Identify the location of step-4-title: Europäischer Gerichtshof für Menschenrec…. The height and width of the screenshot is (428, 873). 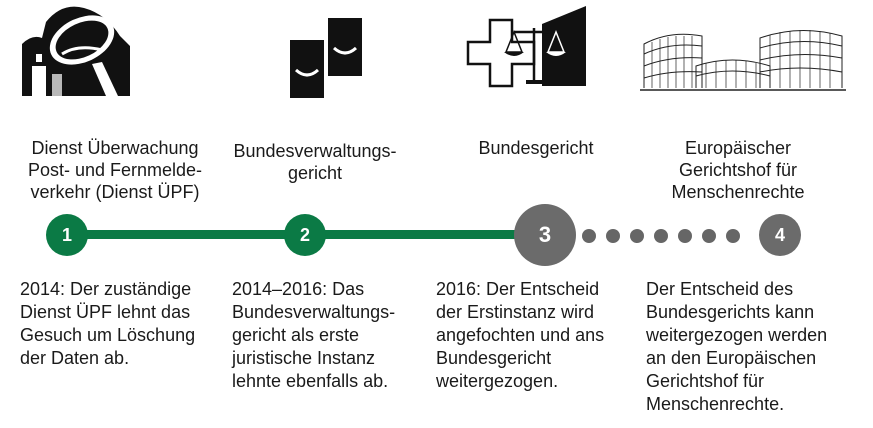
(738, 170).